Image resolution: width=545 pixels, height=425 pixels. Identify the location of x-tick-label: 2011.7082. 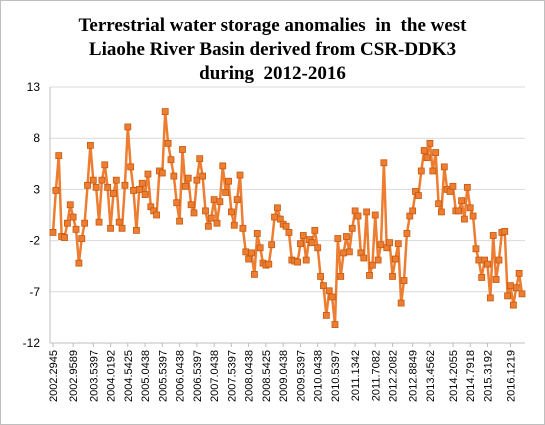
(376, 375).